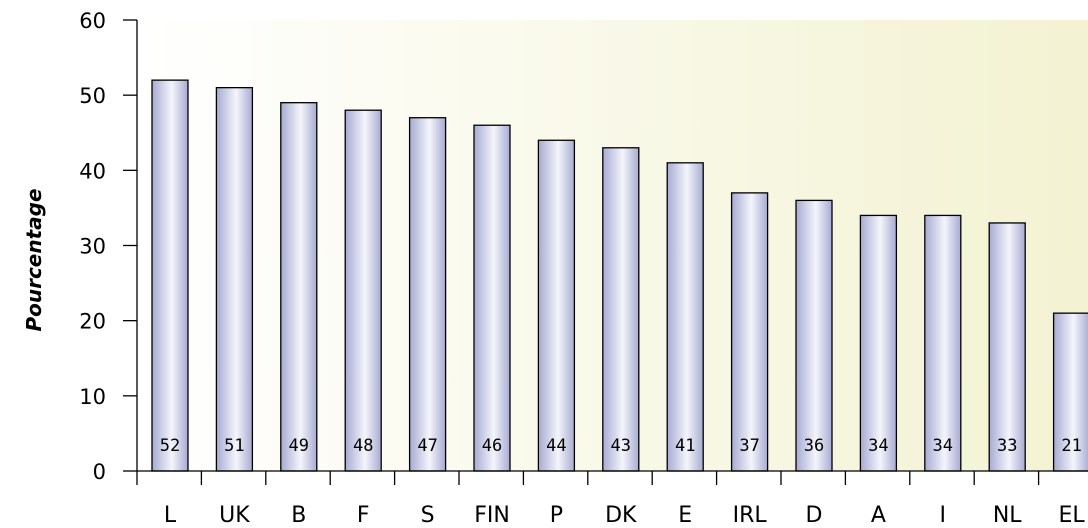  Describe the element at coordinates (234, 446) in the screenshot. I see `data-label: 51` at that location.